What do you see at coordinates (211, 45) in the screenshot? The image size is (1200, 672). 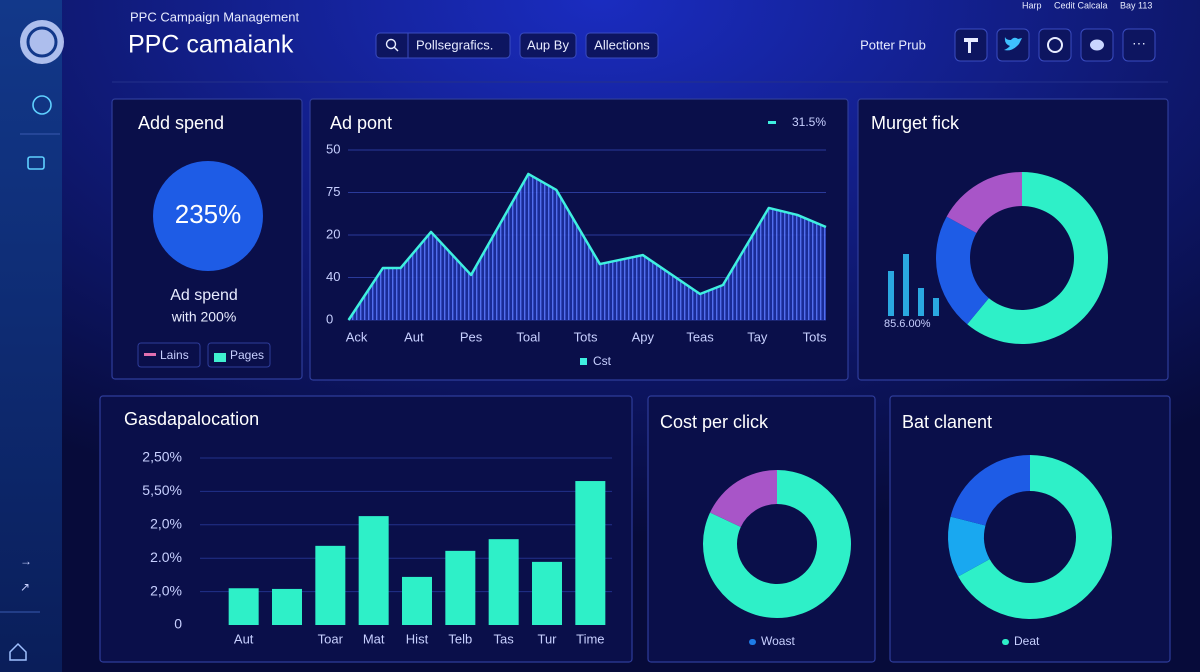 I see `page-title: PPC camaiank` at bounding box center [211, 45].